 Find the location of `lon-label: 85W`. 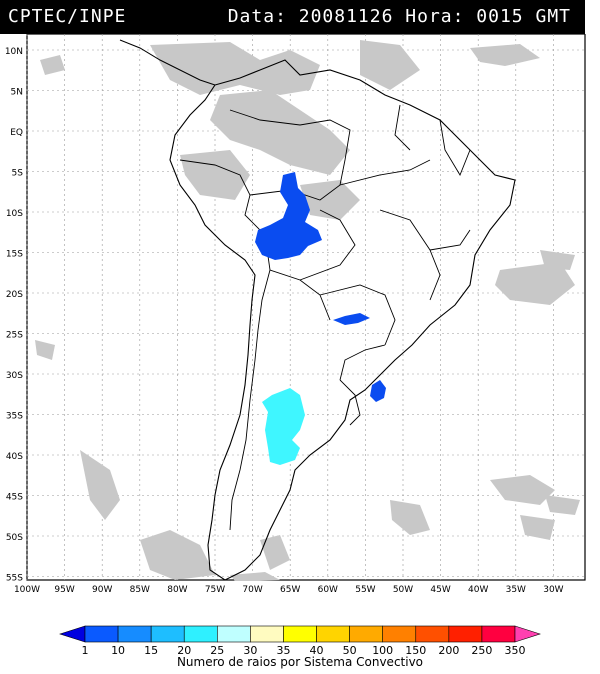

lon-label: 85W is located at coordinates (140, 589).